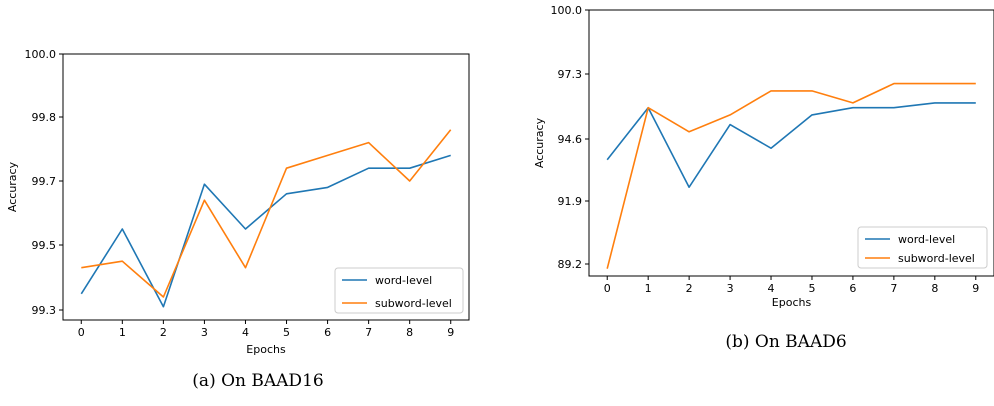 This screenshot has width=994, height=406. I want to click on caption-a: (a) On BAAD16, so click(258, 381).